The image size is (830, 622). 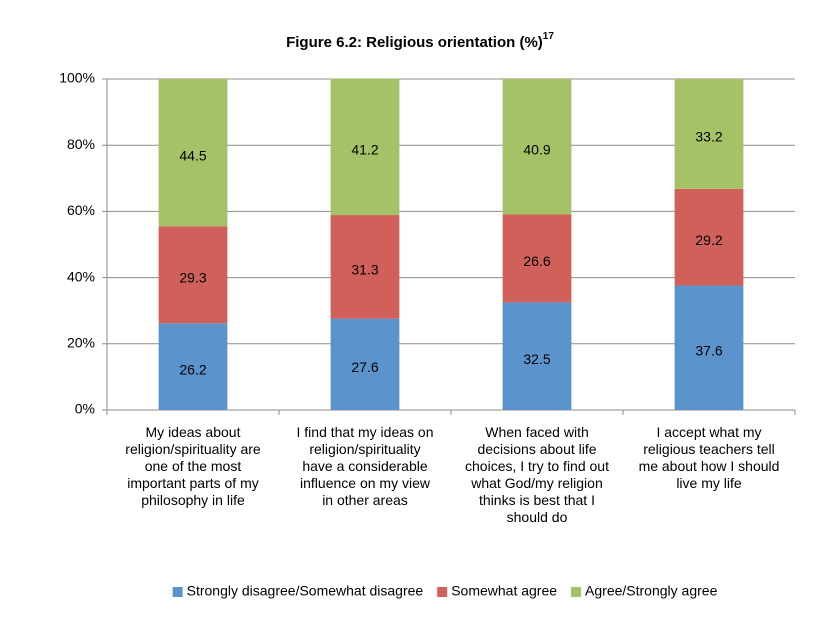 What do you see at coordinates (536, 261) in the screenshot?
I see `data-label: 26.6` at bounding box center [536, 261].